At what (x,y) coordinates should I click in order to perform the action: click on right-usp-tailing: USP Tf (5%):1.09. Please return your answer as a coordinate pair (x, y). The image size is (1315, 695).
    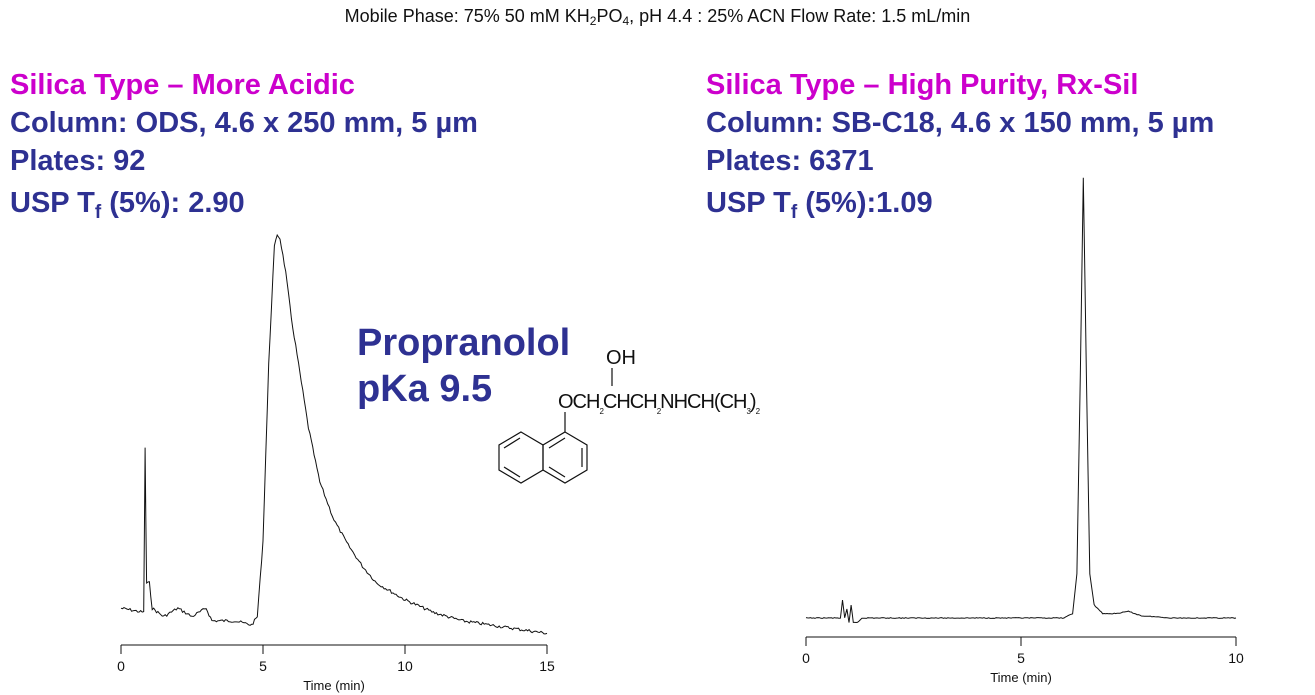
    Looking at the image, I should click on (819, 205).